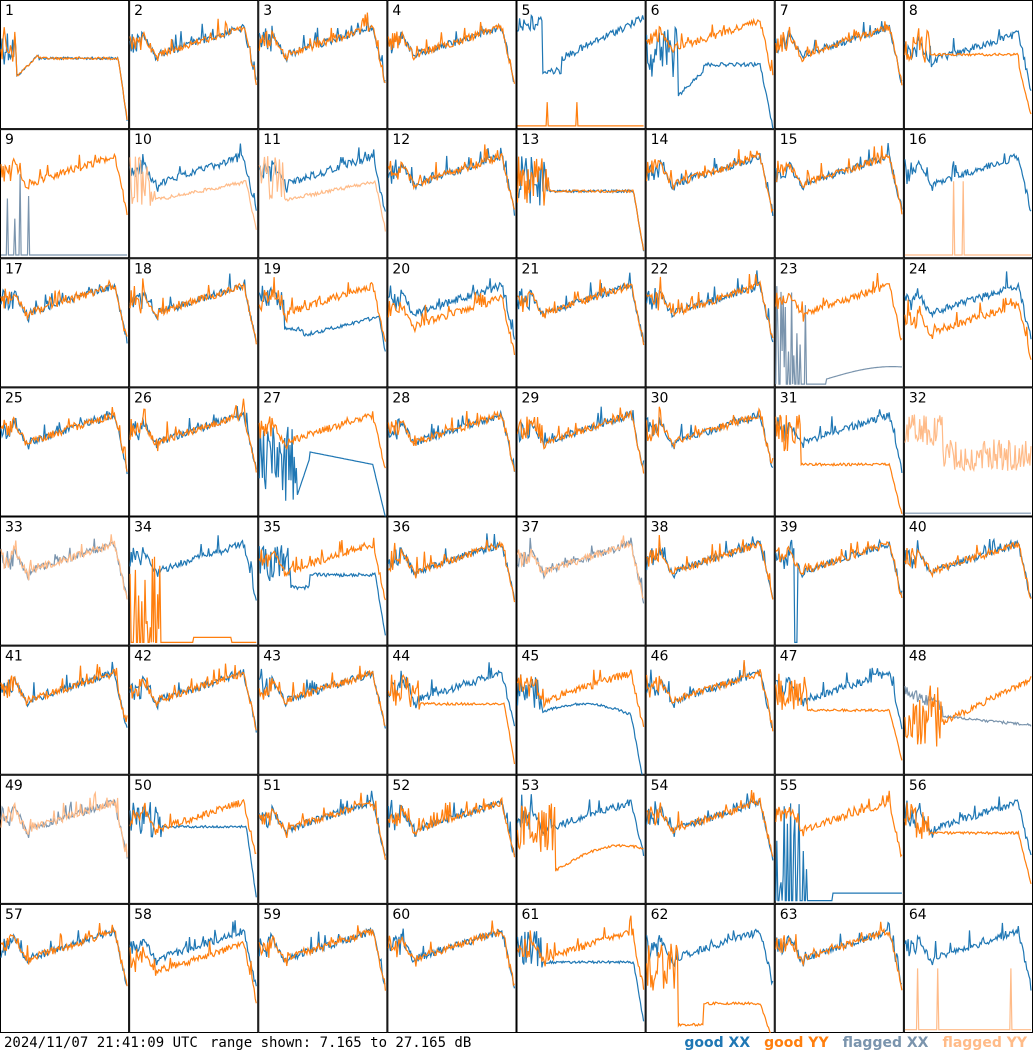  What do you see at coordinates (143, 140) in the screenshot?
I see `panel-label: 10` at bounding box center [143, 140].